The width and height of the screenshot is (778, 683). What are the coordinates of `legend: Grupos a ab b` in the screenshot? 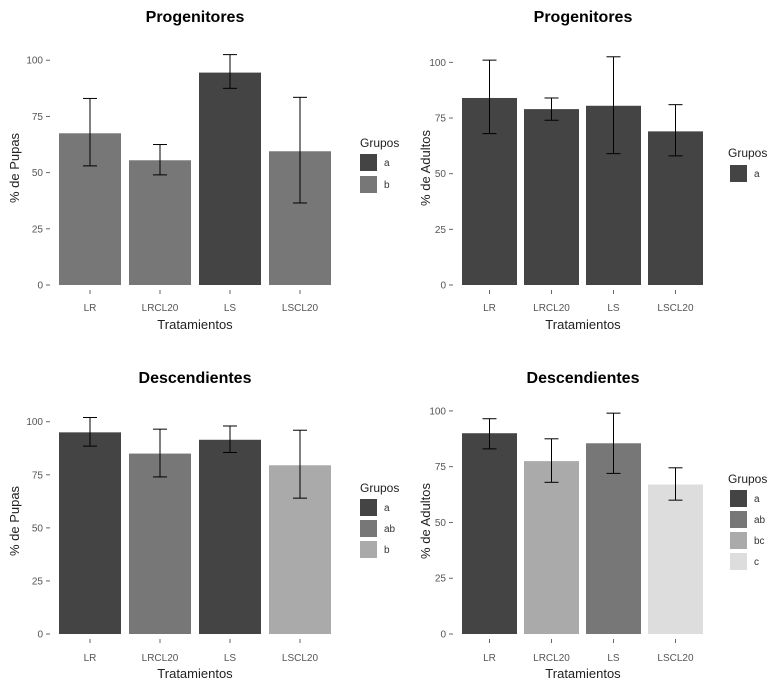 It's located at (379, 519).